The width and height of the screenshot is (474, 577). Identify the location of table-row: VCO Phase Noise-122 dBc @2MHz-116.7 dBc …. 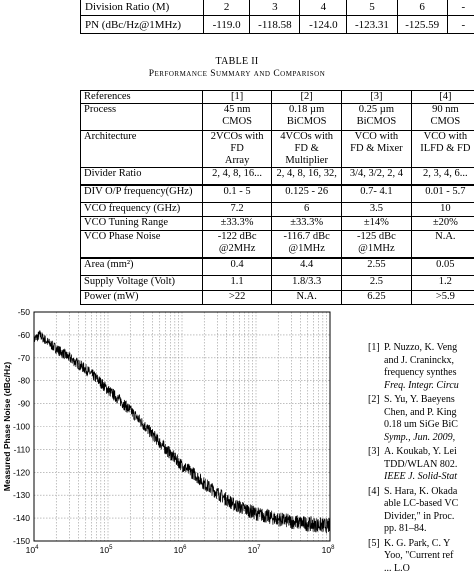
(277, 245).